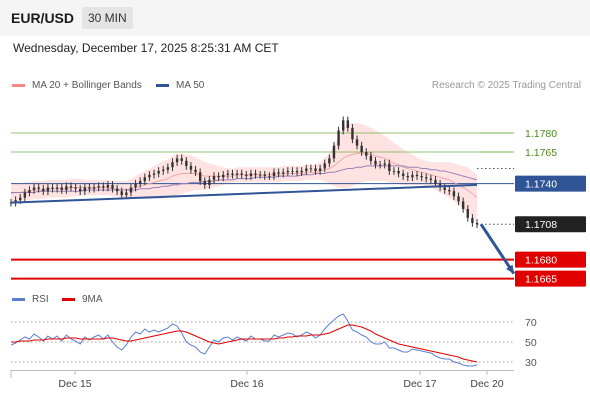 The image size is (590, 400). Describe the element at coordinates (180, 85) in the screenshot. I see `legend-ma50: MA 50` at that location.